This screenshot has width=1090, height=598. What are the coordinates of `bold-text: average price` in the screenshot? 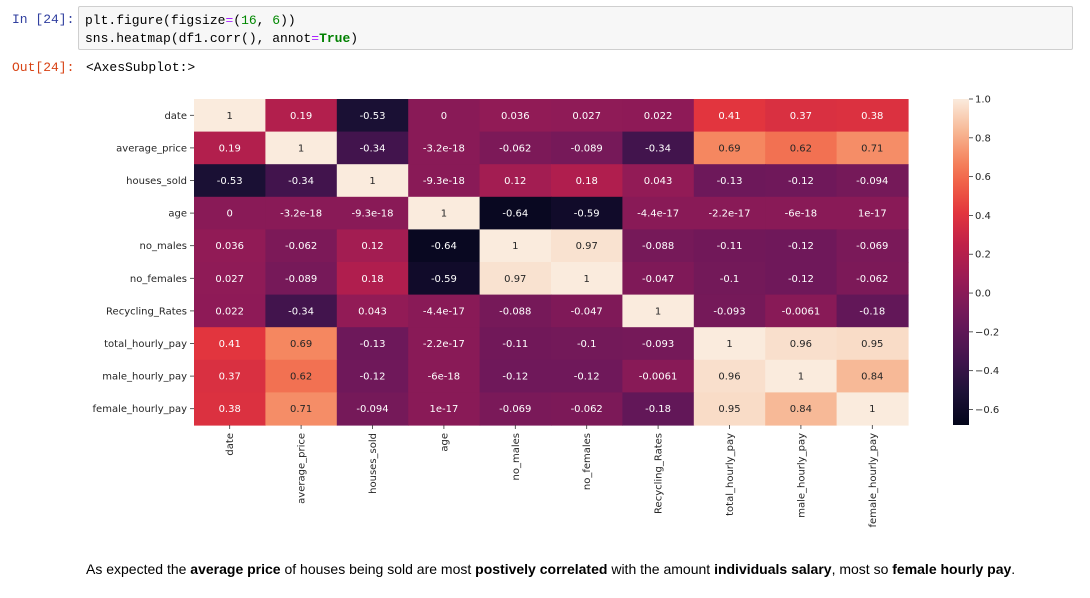 It's located at (235, 569).